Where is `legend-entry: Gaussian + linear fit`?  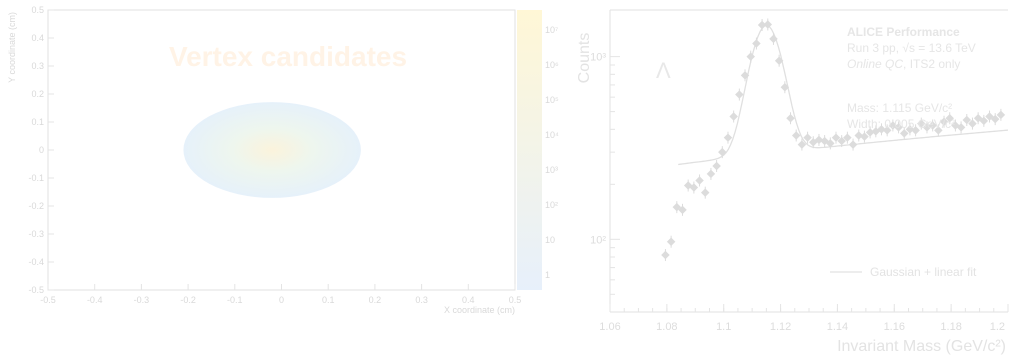 legend-entry: Gaussian + linear fit is located at coordinates (923, 272).